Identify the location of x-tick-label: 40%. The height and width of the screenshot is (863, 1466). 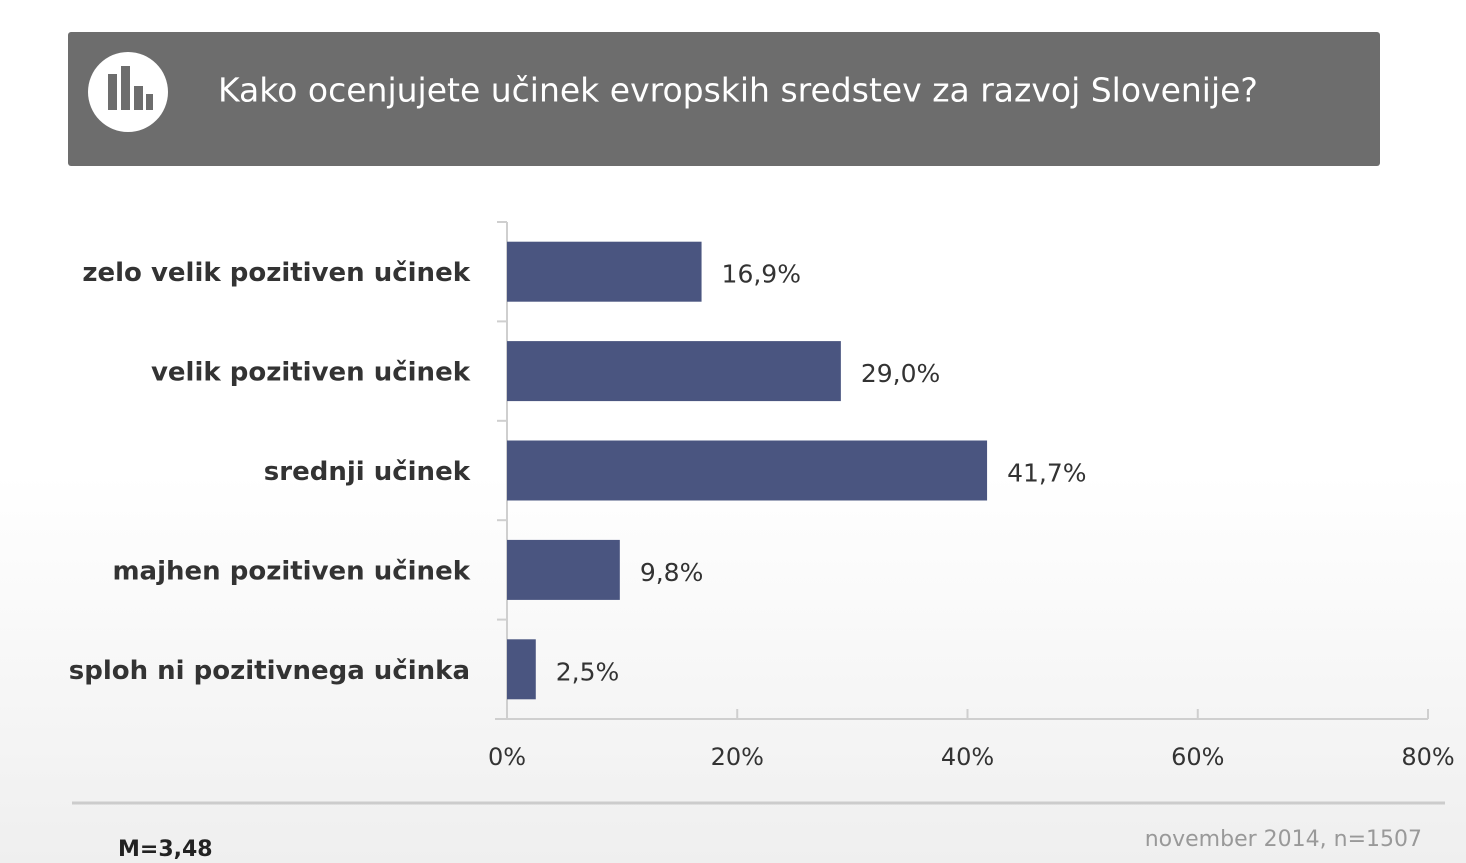
(967, 757).